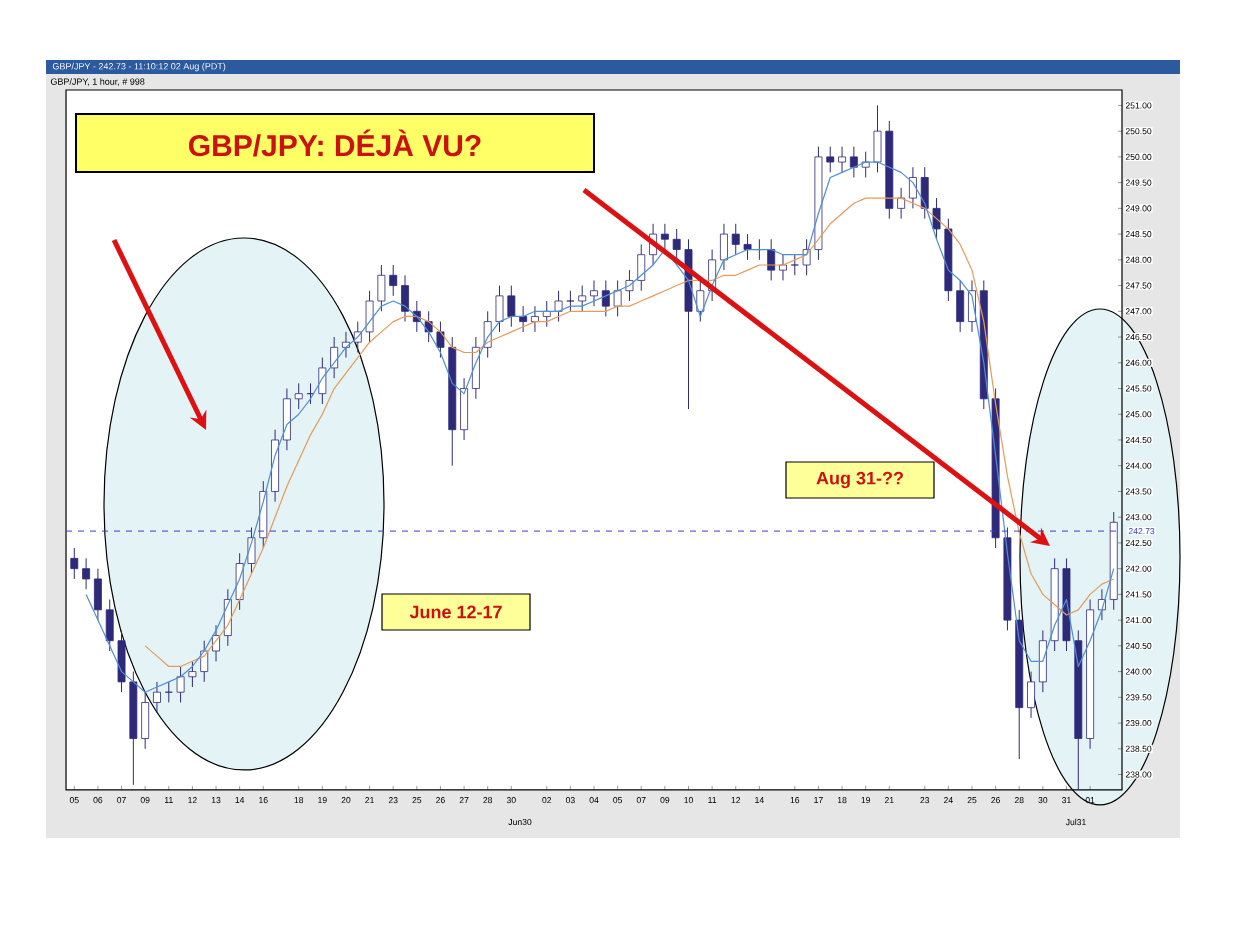  Describe the element at coordinates (334, 143) in the screenshot. I see `text: GBP/JPY: DÉJÀ VU?` at that location.